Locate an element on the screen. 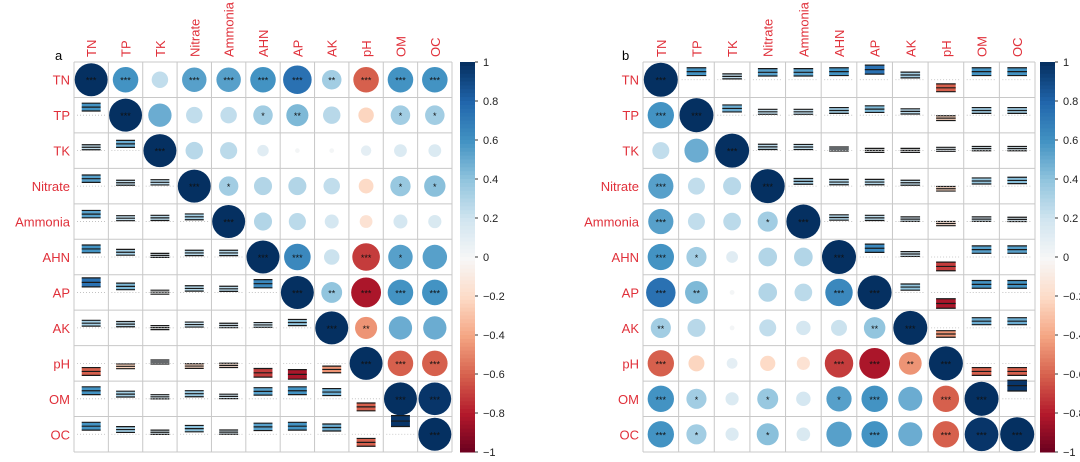 This screenshot has height=462, width=1080. colorbar-tick-label: −0.6 is located at coordinates (1071, 375).